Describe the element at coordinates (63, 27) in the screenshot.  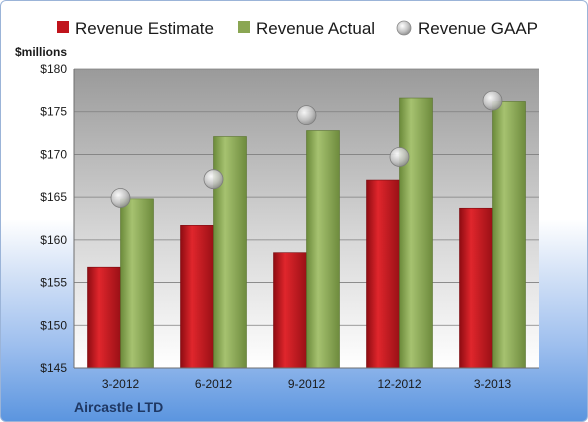
I see `legend-swatch-estimate` at that location.